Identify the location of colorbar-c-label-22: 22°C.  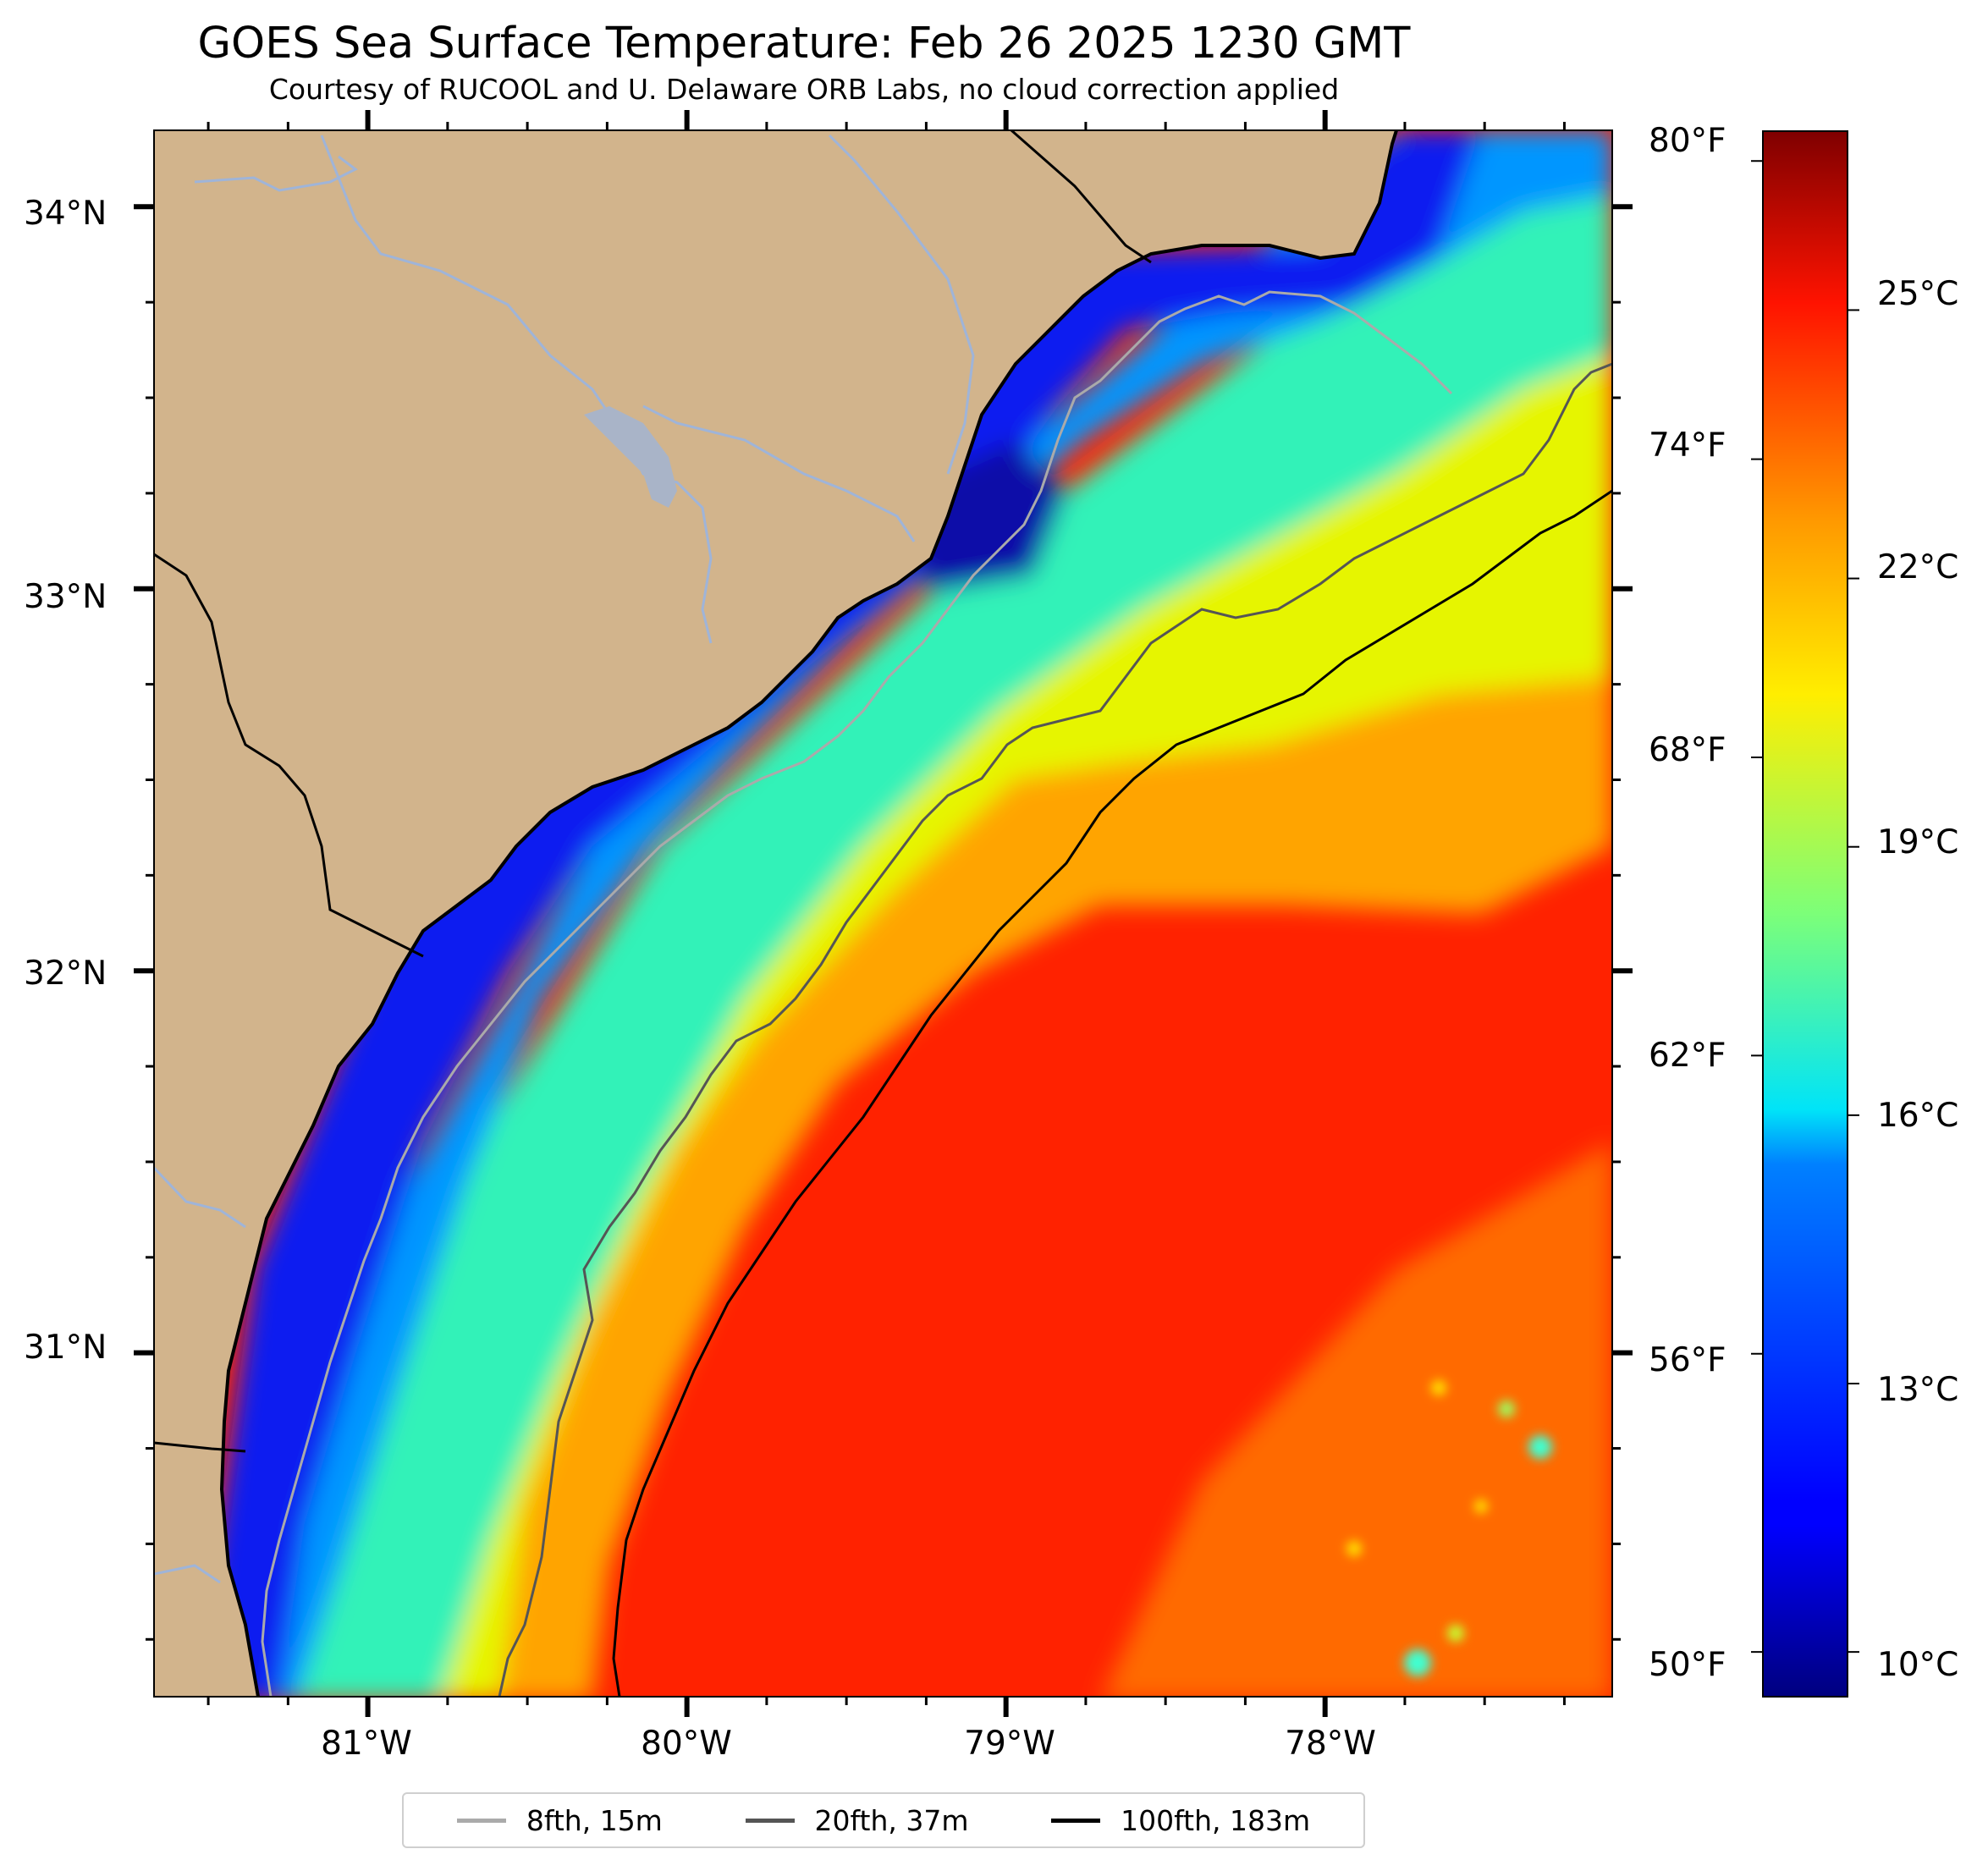
(1918, 567).